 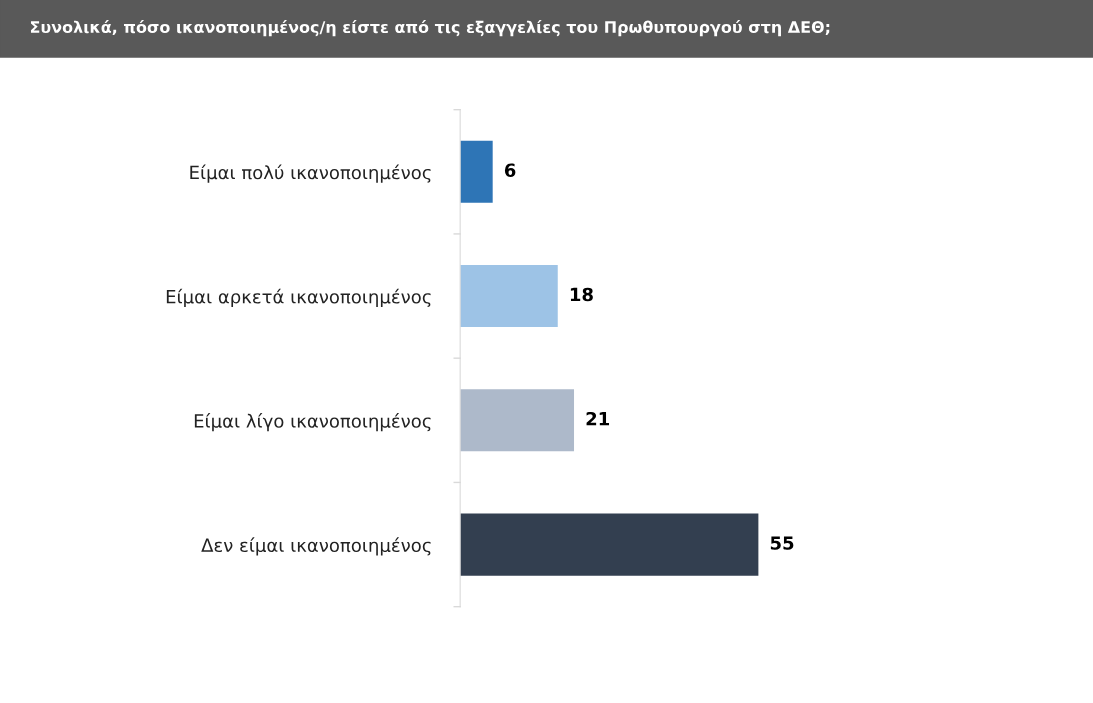 I want to click on data-label: 18, so click(x=581, y=294).